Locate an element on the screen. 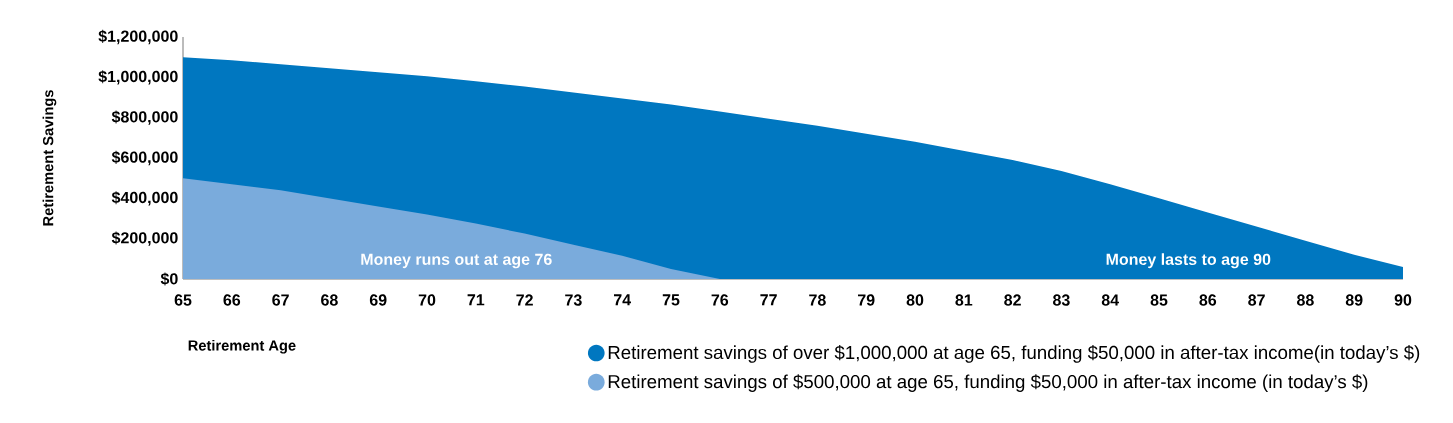  x-tick-label: 68 is located at coordinates (329, 300).